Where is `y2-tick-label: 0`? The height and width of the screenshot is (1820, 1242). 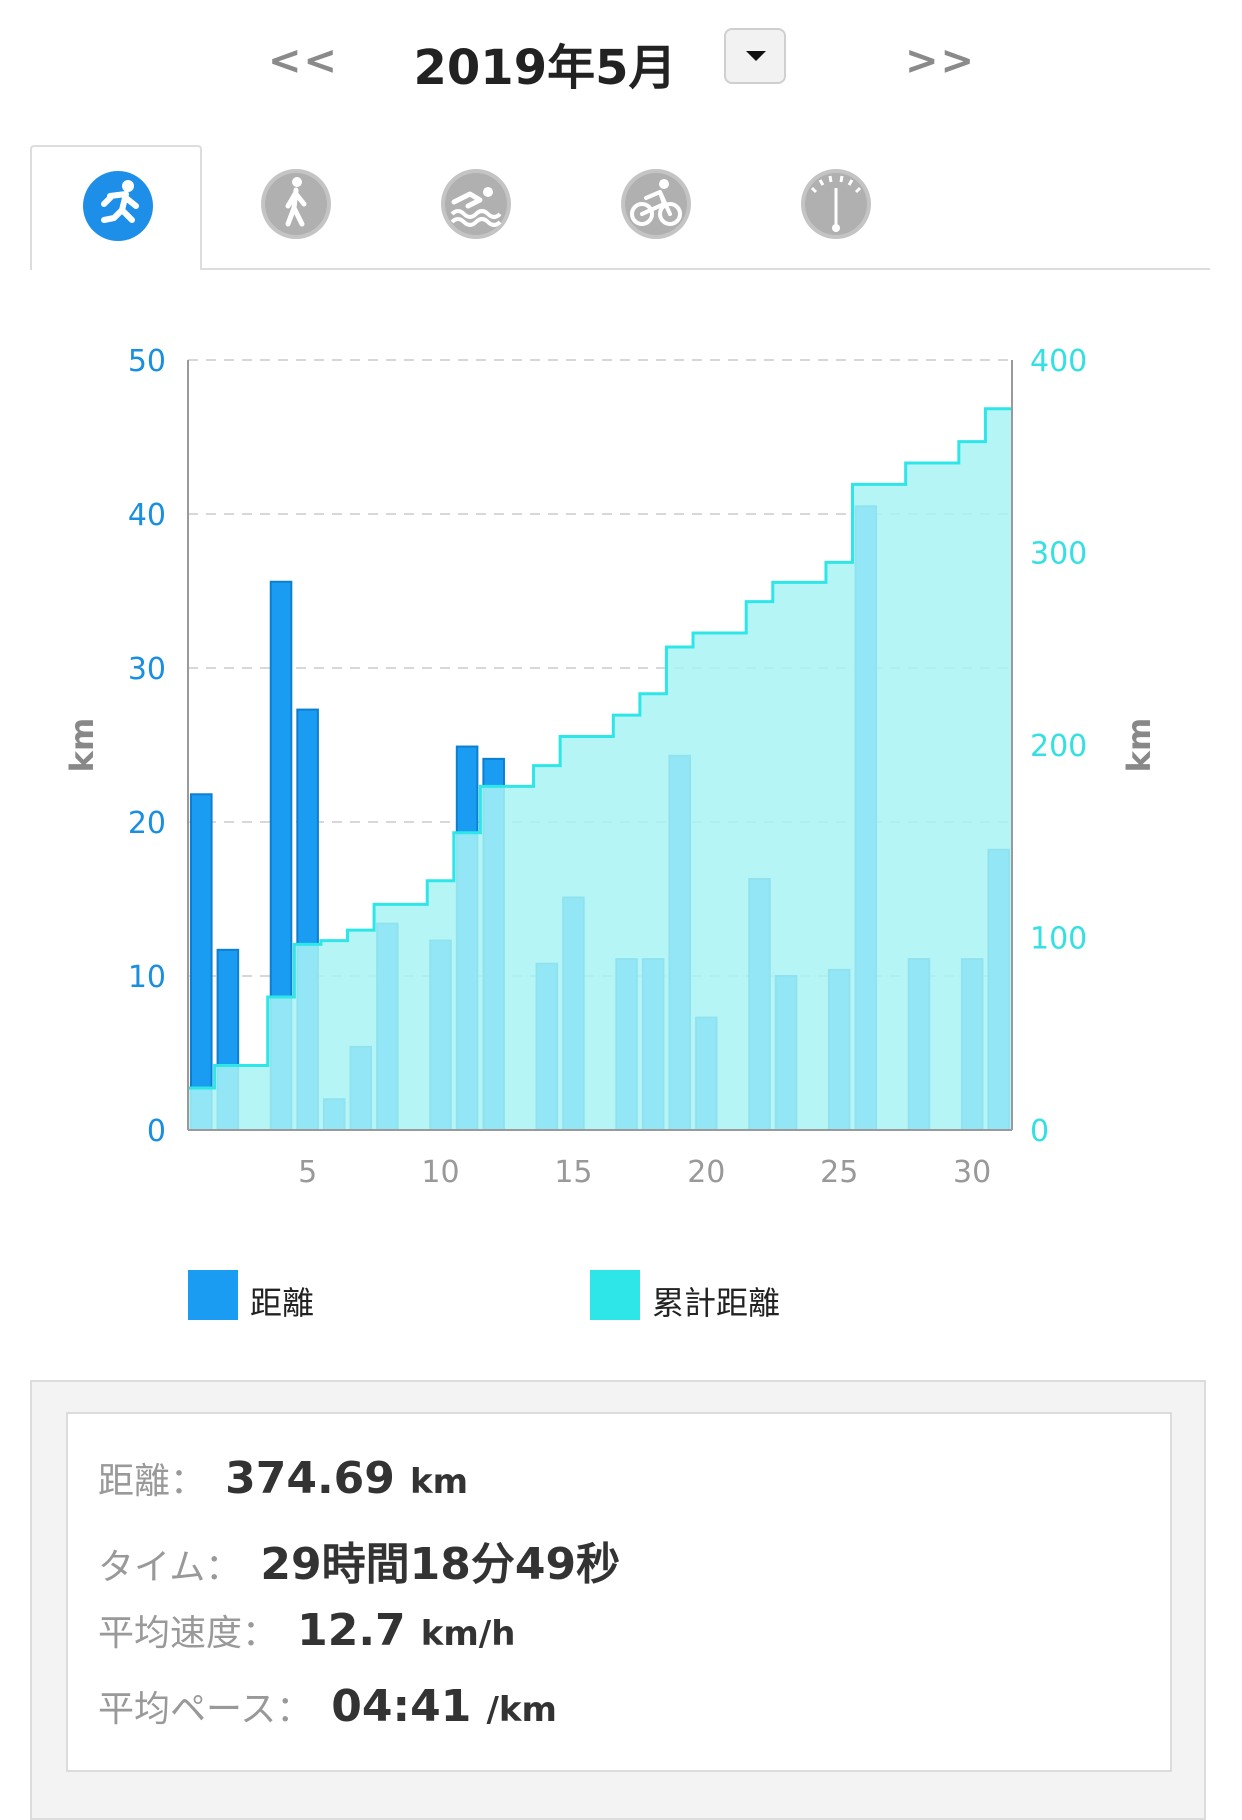 y2-tick-label: 0 is located at coordinates (1039, 1131).